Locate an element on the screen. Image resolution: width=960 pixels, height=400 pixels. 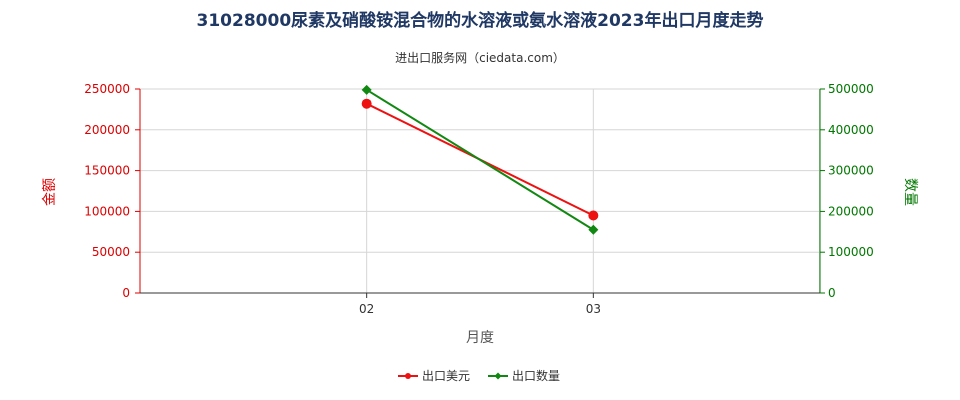
x-tick-label: 02 is located at coordinates (366, 309).